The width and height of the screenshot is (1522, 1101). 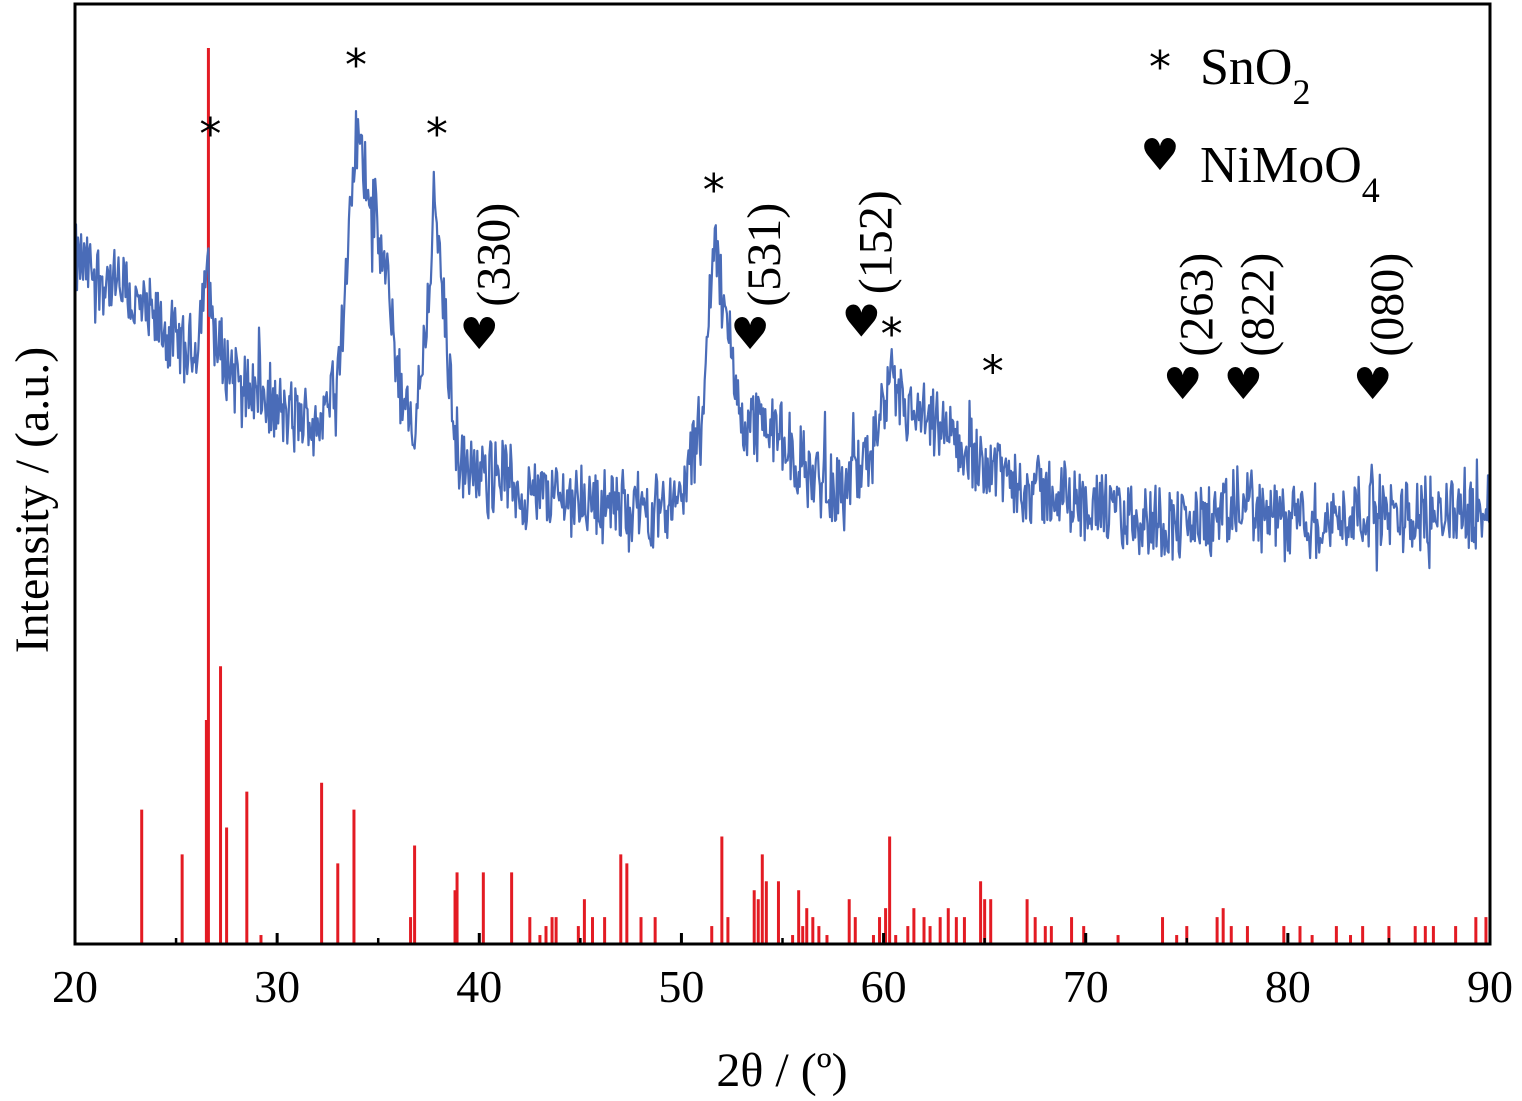 I want to click on legend-subscript: 4, so click(x=1371, y=190).